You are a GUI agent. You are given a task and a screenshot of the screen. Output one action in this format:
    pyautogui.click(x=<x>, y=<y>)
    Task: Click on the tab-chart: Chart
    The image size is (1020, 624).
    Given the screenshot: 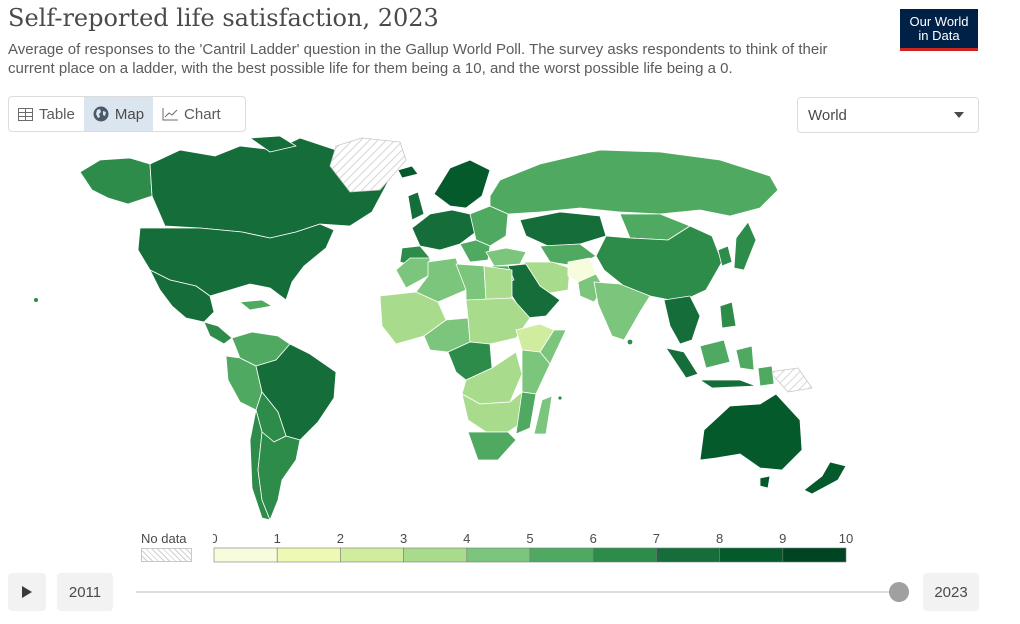 What is the action you would take?
    pyautogui.click(x=191, y=114)
    